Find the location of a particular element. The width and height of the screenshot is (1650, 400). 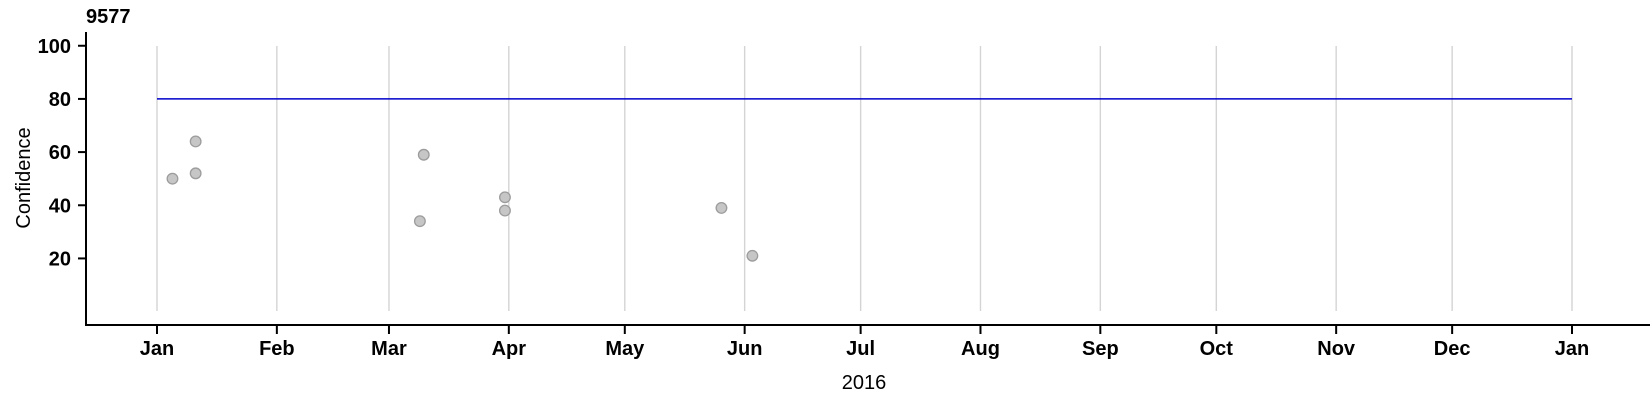

chart-title: 9577 is located at coordinates (108, 17).